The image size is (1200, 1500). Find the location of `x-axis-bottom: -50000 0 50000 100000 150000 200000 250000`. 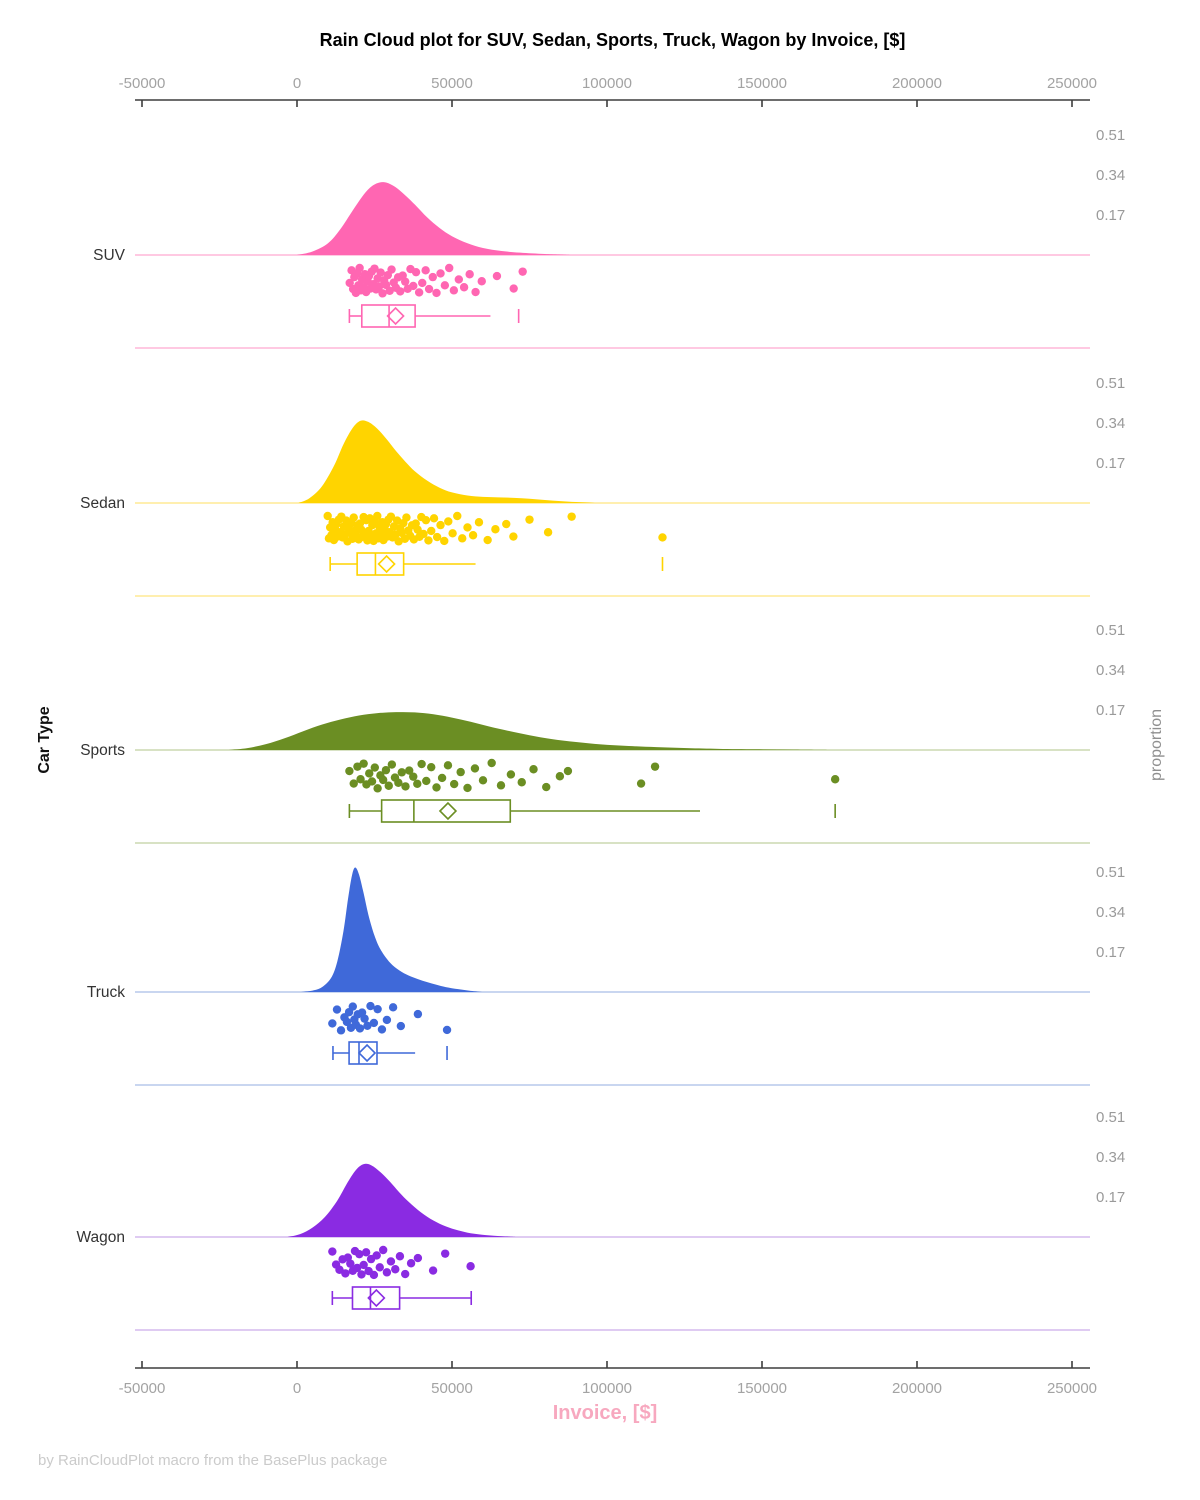

x-axis-bottom: -50000 0 50000 100000 150000 200000 250000 is located at coordinates (608, 1379).